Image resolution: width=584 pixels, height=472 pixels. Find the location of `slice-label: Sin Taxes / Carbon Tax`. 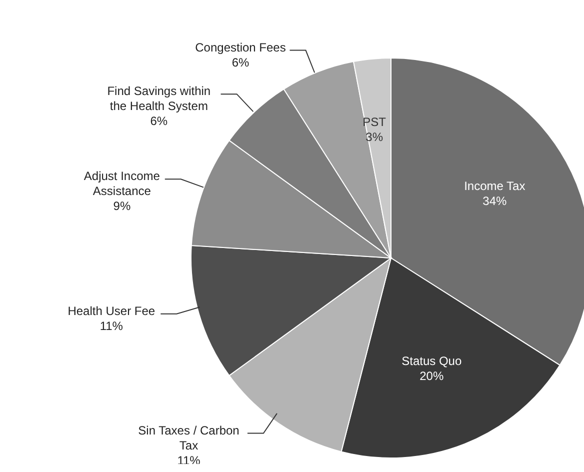

slice-label: Sin Taxes / Carbon Tax is located at coordinates (189, 437).